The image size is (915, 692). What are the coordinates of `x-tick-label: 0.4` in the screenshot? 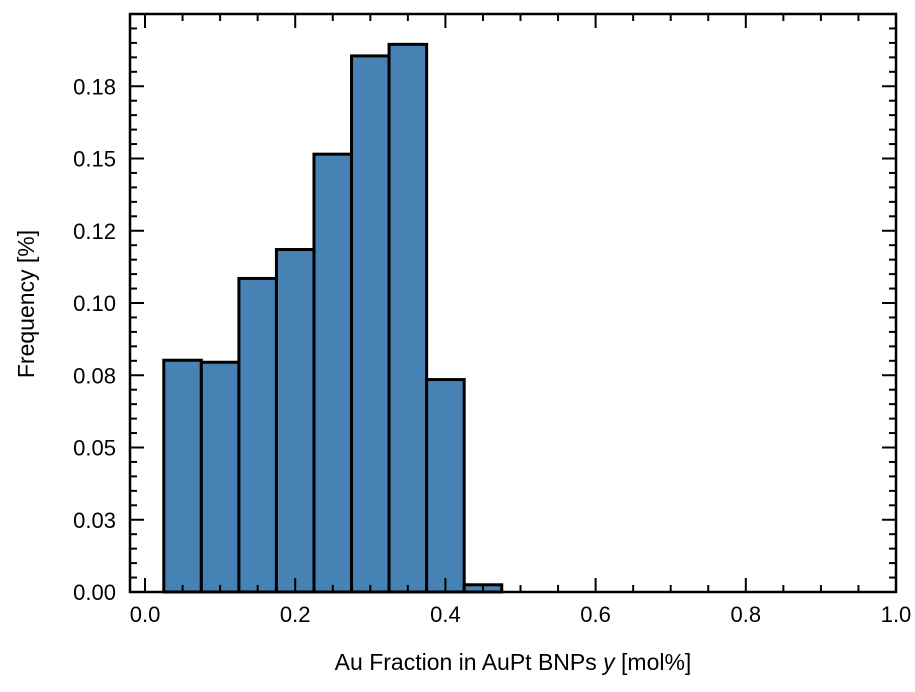 It's located at (445, 614).